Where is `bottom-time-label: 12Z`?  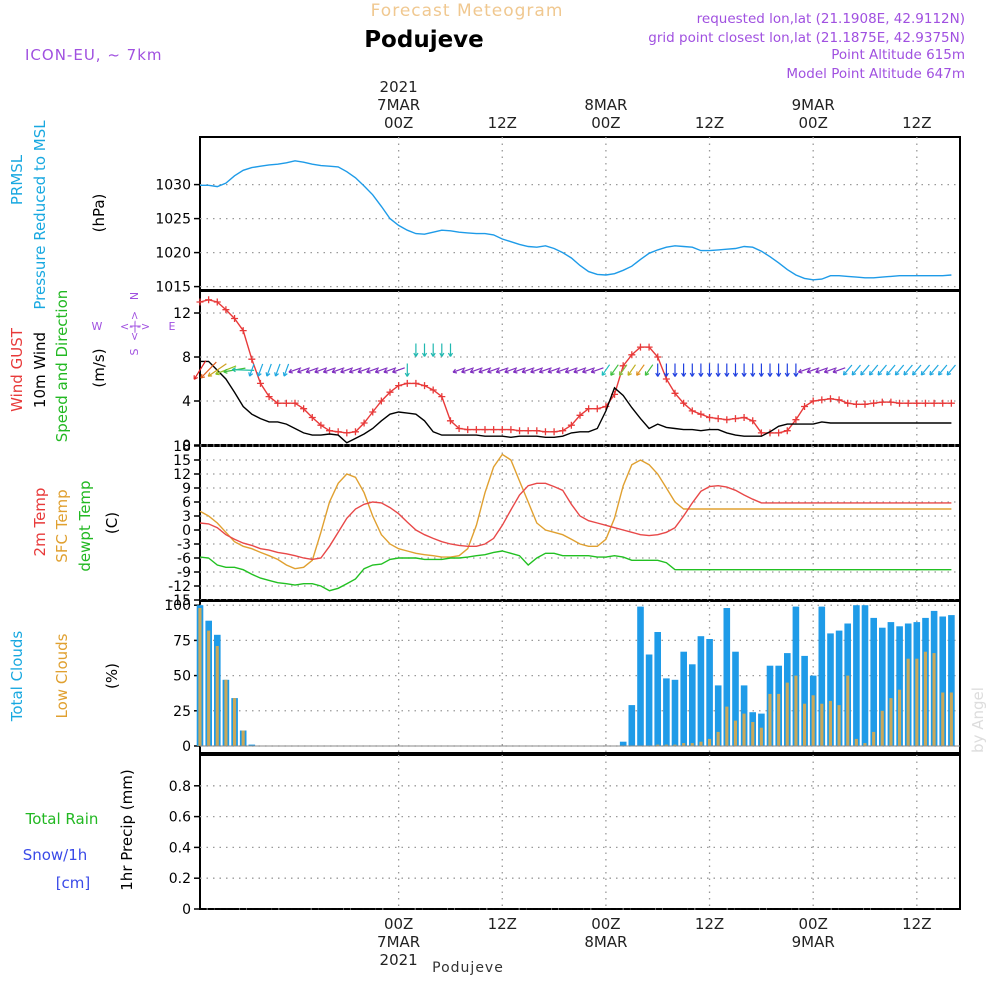 bottom-time-label: 12Z is located at coordinates (709, 924).